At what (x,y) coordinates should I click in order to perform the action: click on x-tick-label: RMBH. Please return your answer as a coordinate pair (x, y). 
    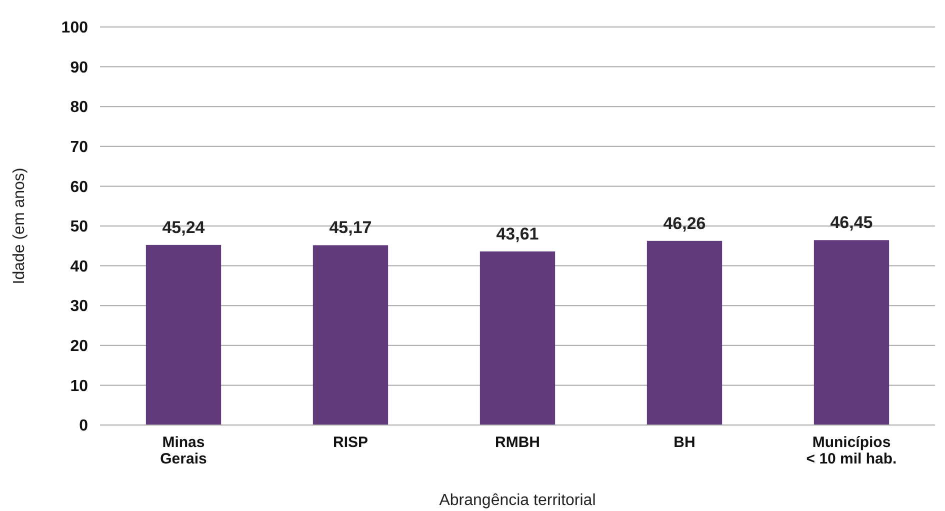
    Looking at the image, I should click on (517, 442).